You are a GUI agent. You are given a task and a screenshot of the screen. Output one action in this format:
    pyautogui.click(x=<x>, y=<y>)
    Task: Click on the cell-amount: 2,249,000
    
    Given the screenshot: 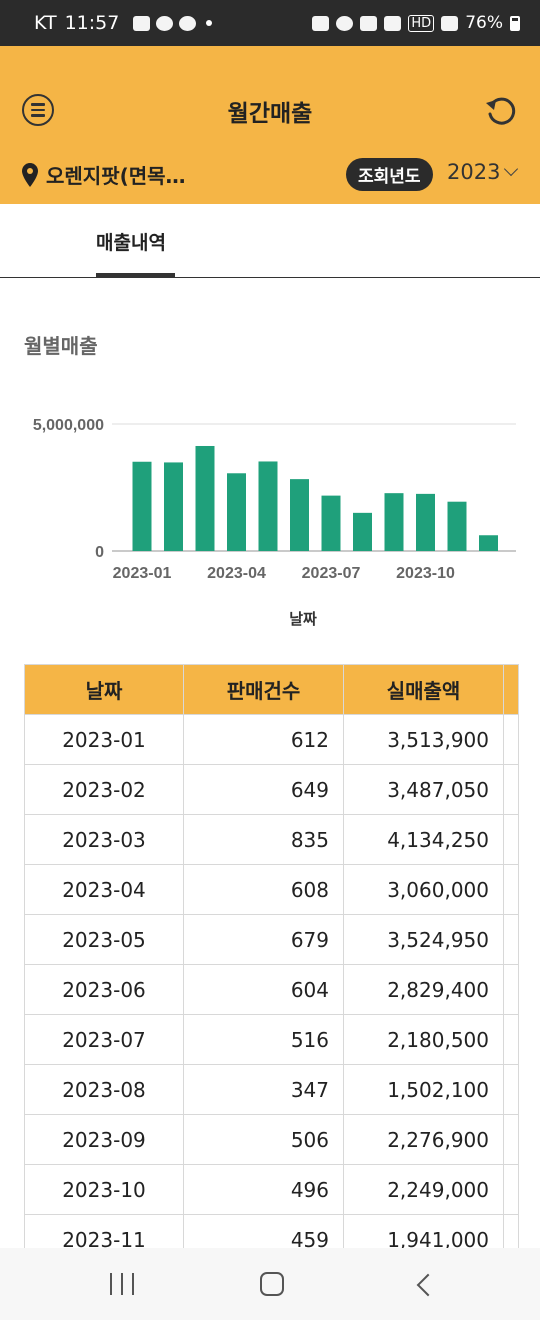 What is the action you would take?
    pyautogui.click(x=423, y=1189)
    